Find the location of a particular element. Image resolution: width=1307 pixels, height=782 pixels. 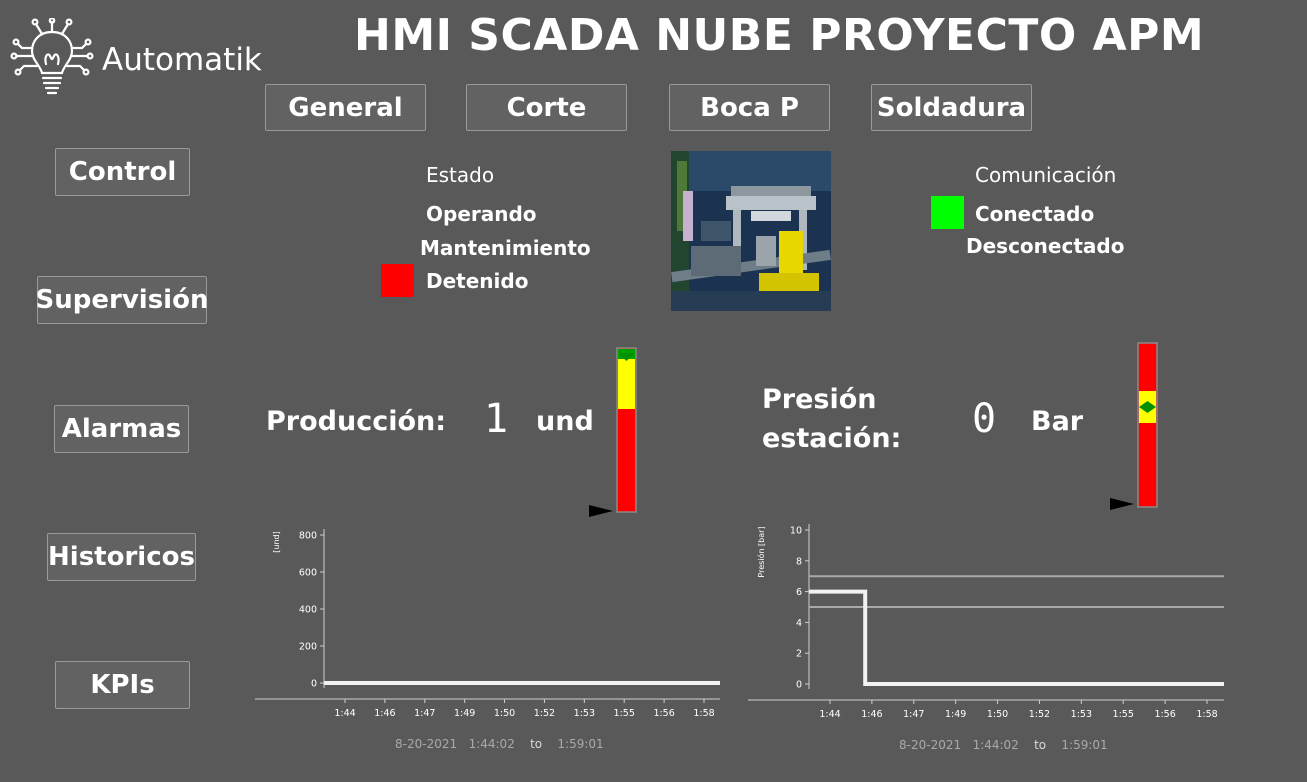

y-tick-label: 600 is located at coordinates (308, 573).